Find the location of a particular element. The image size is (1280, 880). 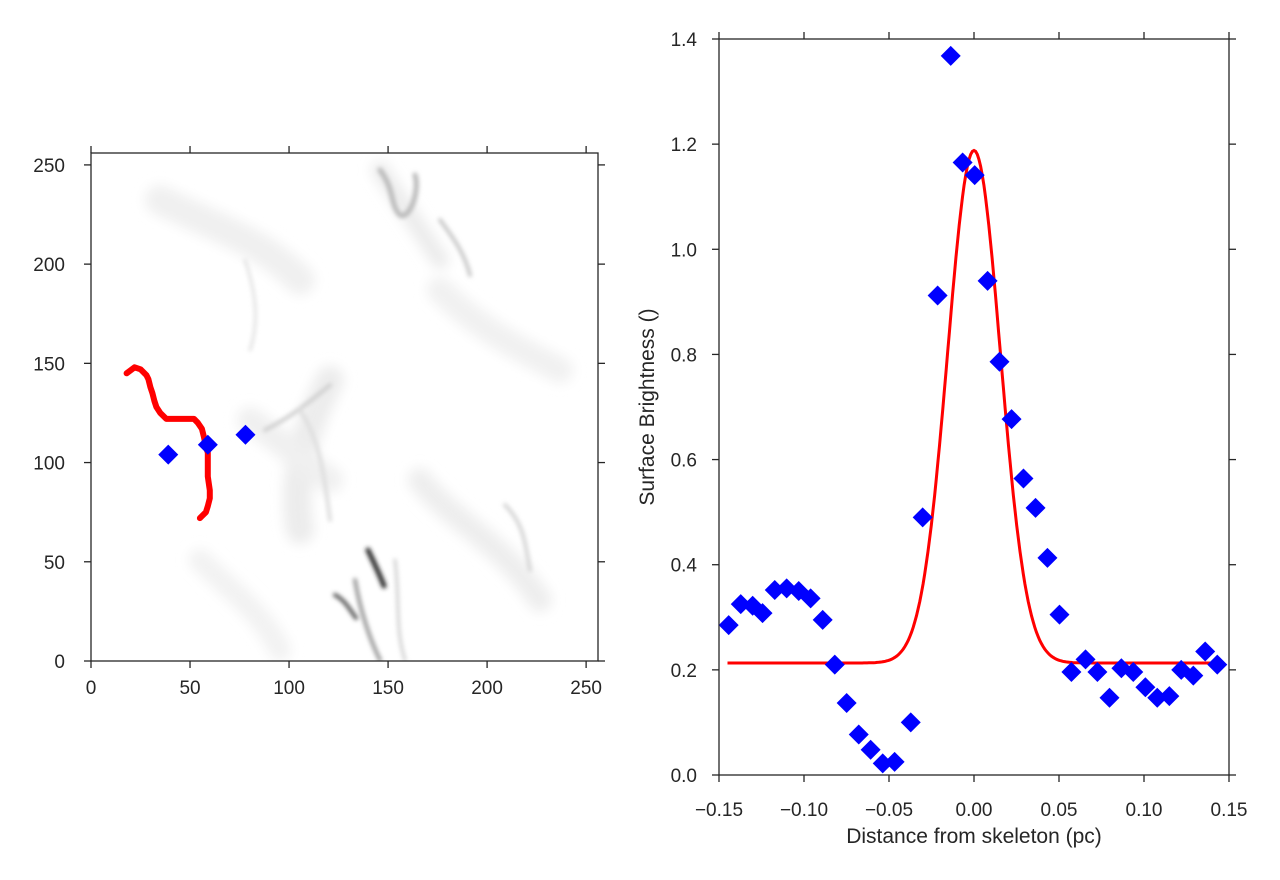

x-tick-label: 0.15 is located at coordinates (1229, 810).